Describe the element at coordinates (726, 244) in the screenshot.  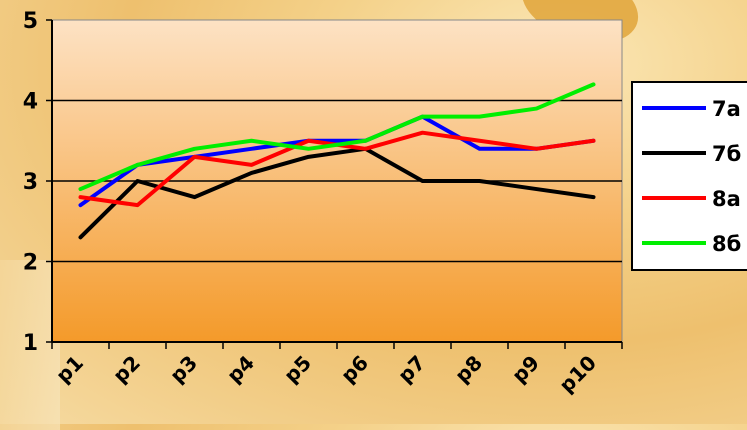
I see `legend-label: 8б` at that location.